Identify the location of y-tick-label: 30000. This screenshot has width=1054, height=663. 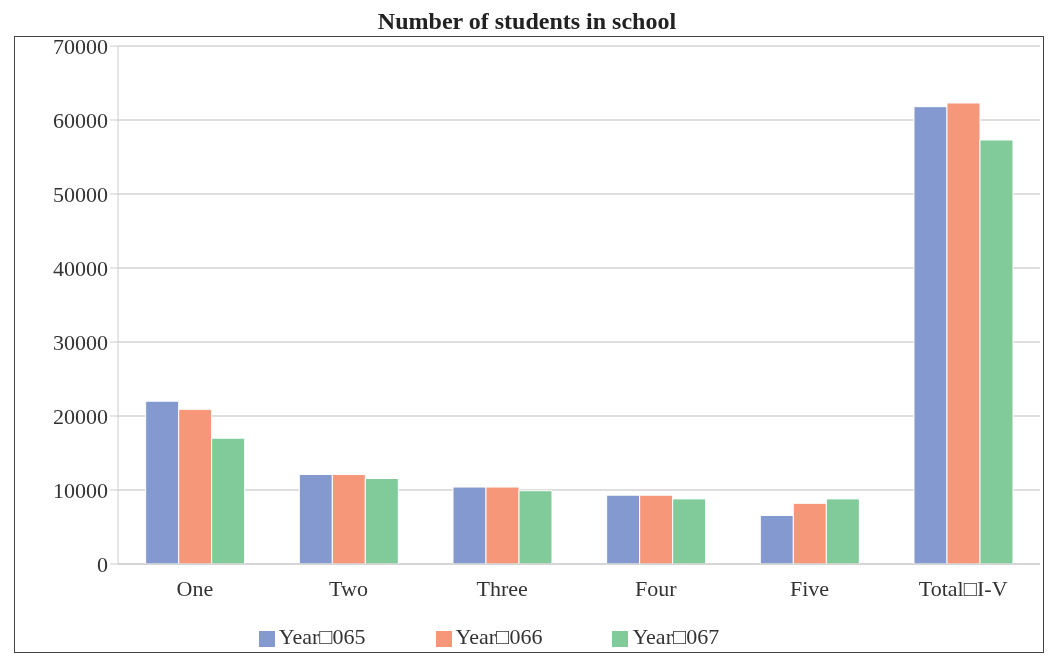
(80, 342).